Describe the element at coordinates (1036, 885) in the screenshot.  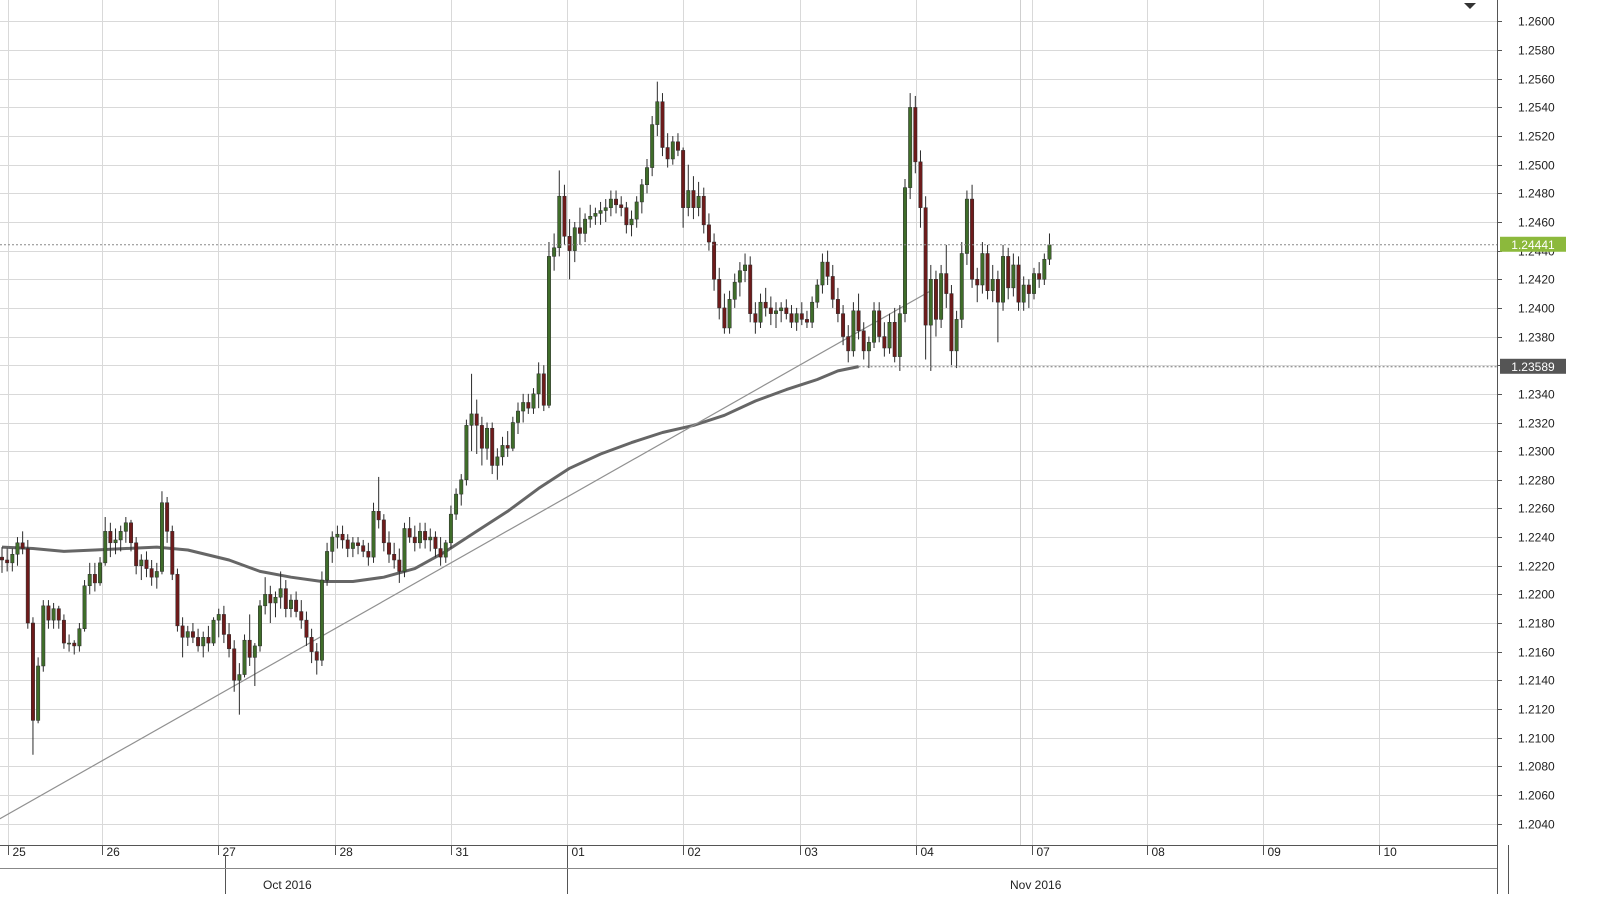
I see `month-label: Nov 2016` at that location.